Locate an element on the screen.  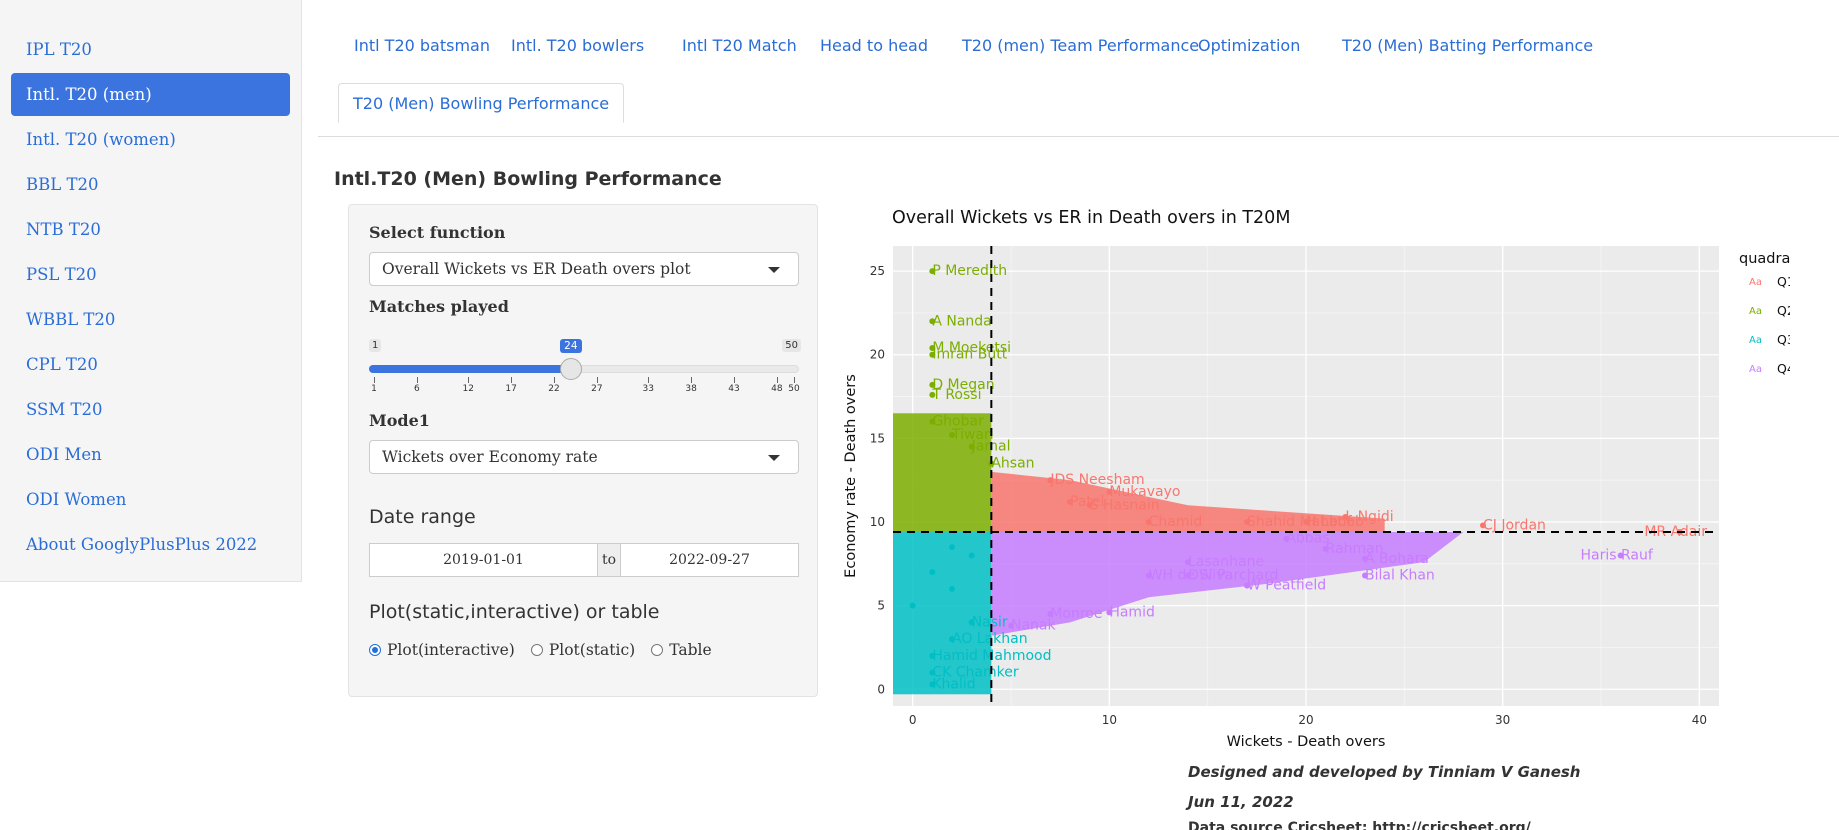
radio-table: Table is located at coordinates (681, 650).